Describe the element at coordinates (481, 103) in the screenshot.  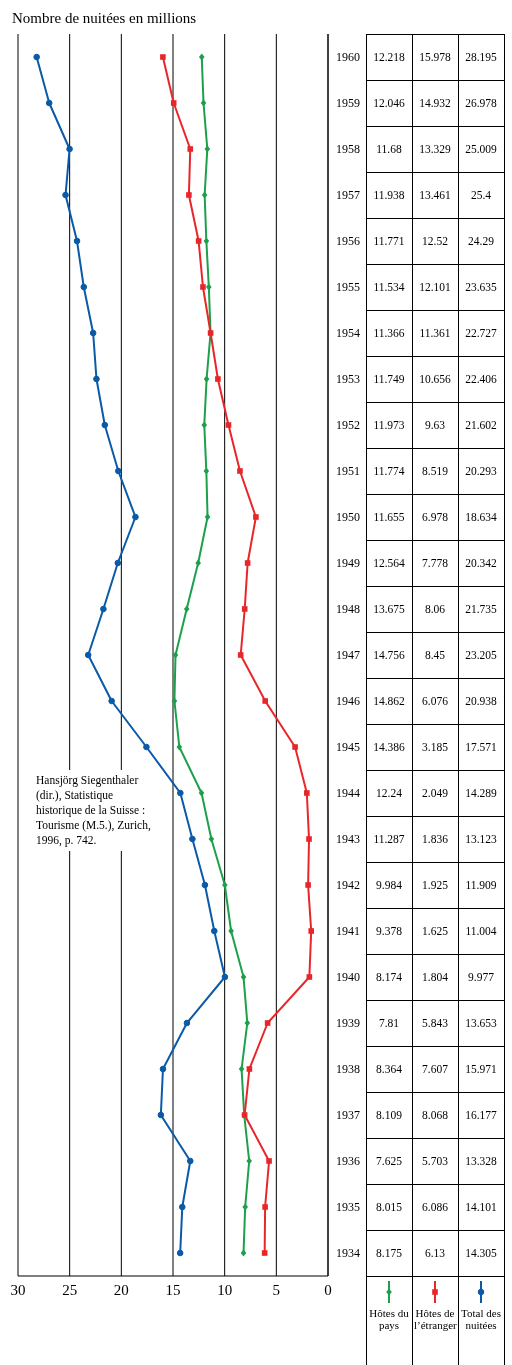
I see `data-label: 26.978` at that location.